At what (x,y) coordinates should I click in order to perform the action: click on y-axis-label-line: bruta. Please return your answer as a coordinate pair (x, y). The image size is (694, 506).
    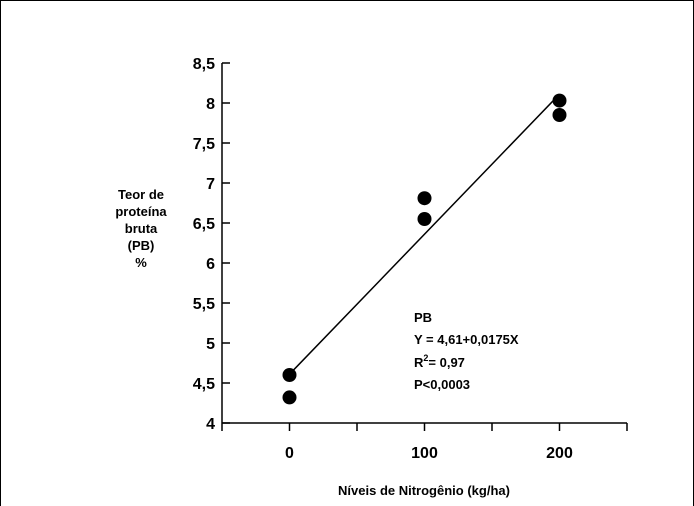
    Looking at the image, I should click on (141, 228).